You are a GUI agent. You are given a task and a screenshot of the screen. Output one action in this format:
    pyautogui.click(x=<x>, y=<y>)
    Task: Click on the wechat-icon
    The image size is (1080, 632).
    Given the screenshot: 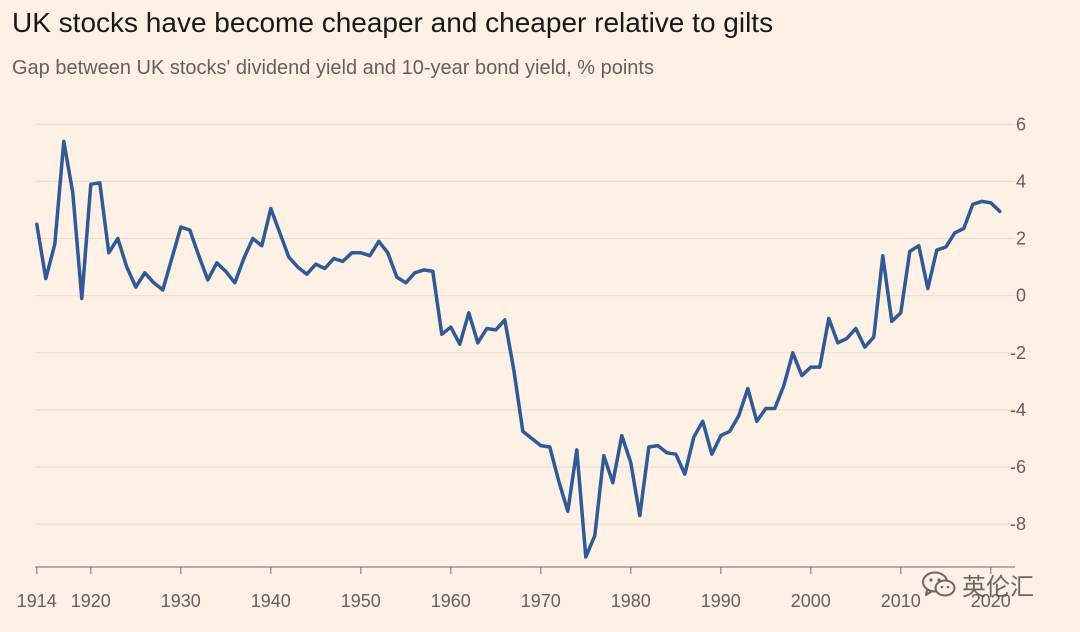 What is the action you would take?
    pyautogui.click(x=939, y=585)
    